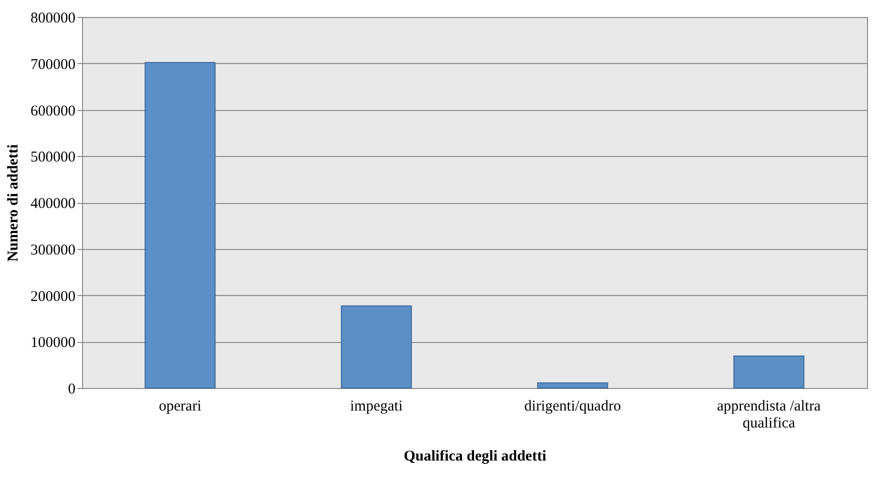 This screenshot has width=882, height=481. What do you see at coordinates (53, 64) in the screenshot?
I see `y-tick-label: 700000` at bounding box center [53, 64].